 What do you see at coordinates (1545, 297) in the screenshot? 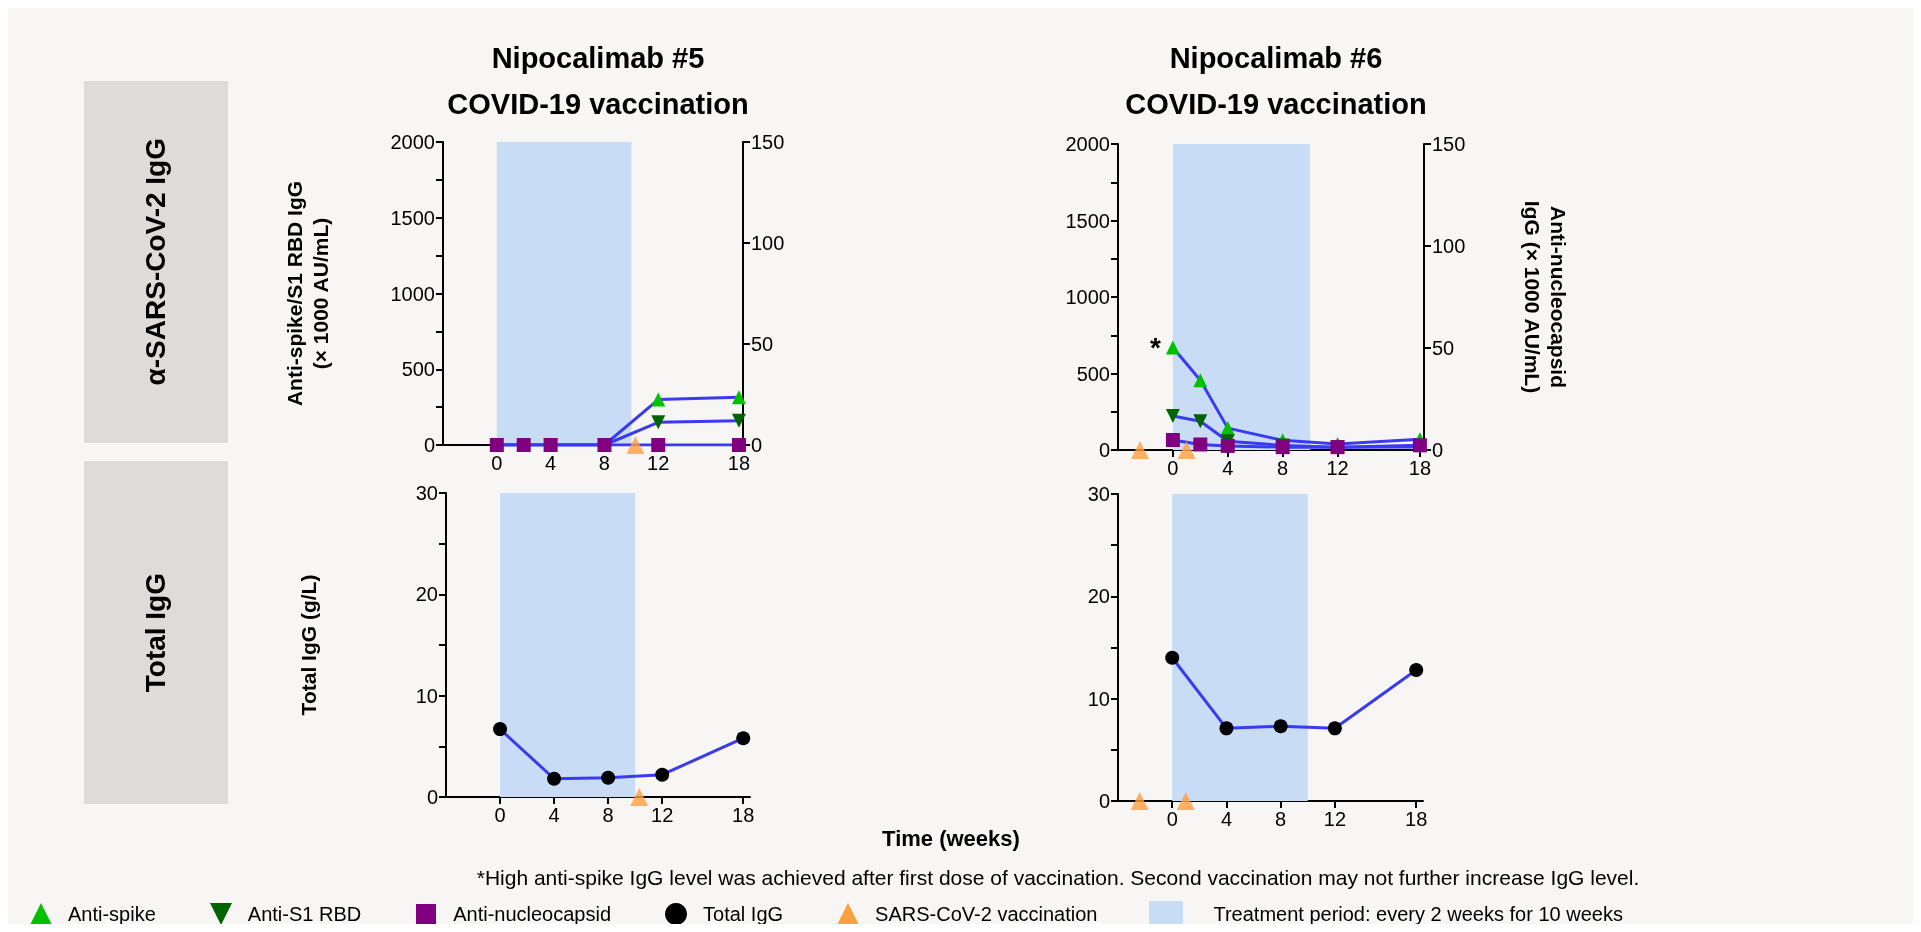
I see `y2-axis-title: Anti-nucleocapsid IgG (× 1000 AU/mL)` at bounding box center [1545, 297].